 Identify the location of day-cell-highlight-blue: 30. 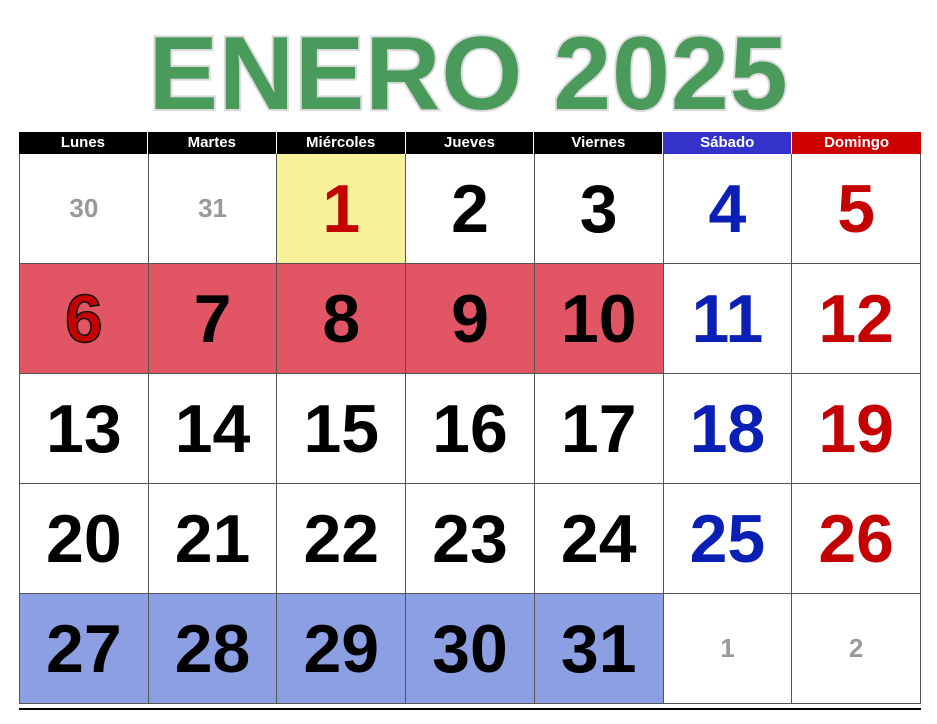
(470, 649).